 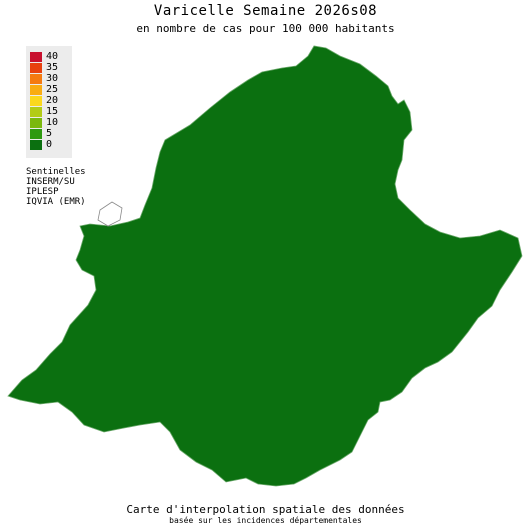 I want to click on legend-label: 5, so click(x=49, y=133).